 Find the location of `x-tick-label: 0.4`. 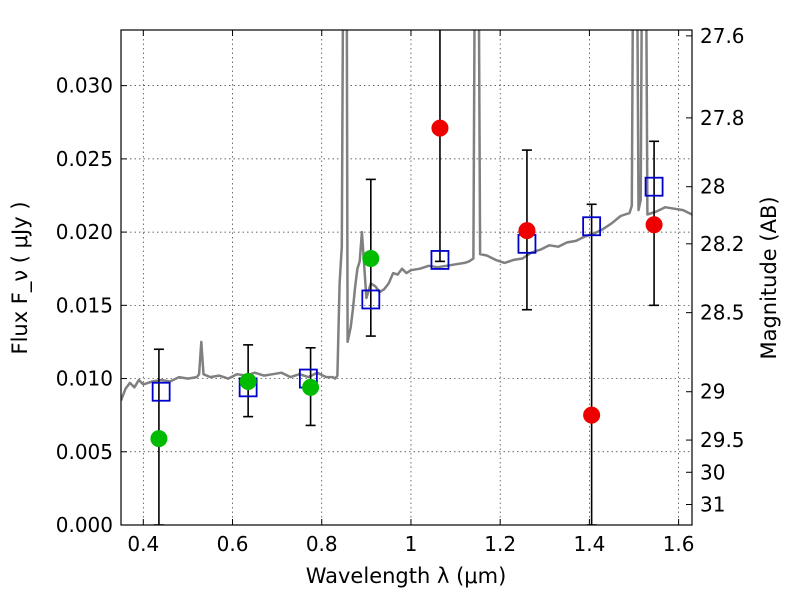

x-tick-label: 0.4 is located at coordinates (143, 544).